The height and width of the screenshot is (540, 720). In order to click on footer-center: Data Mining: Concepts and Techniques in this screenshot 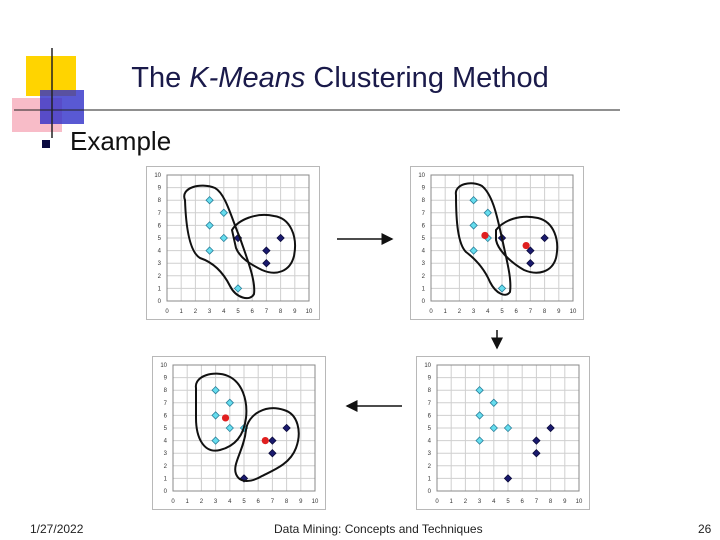, I will do `click(378, 529)`.